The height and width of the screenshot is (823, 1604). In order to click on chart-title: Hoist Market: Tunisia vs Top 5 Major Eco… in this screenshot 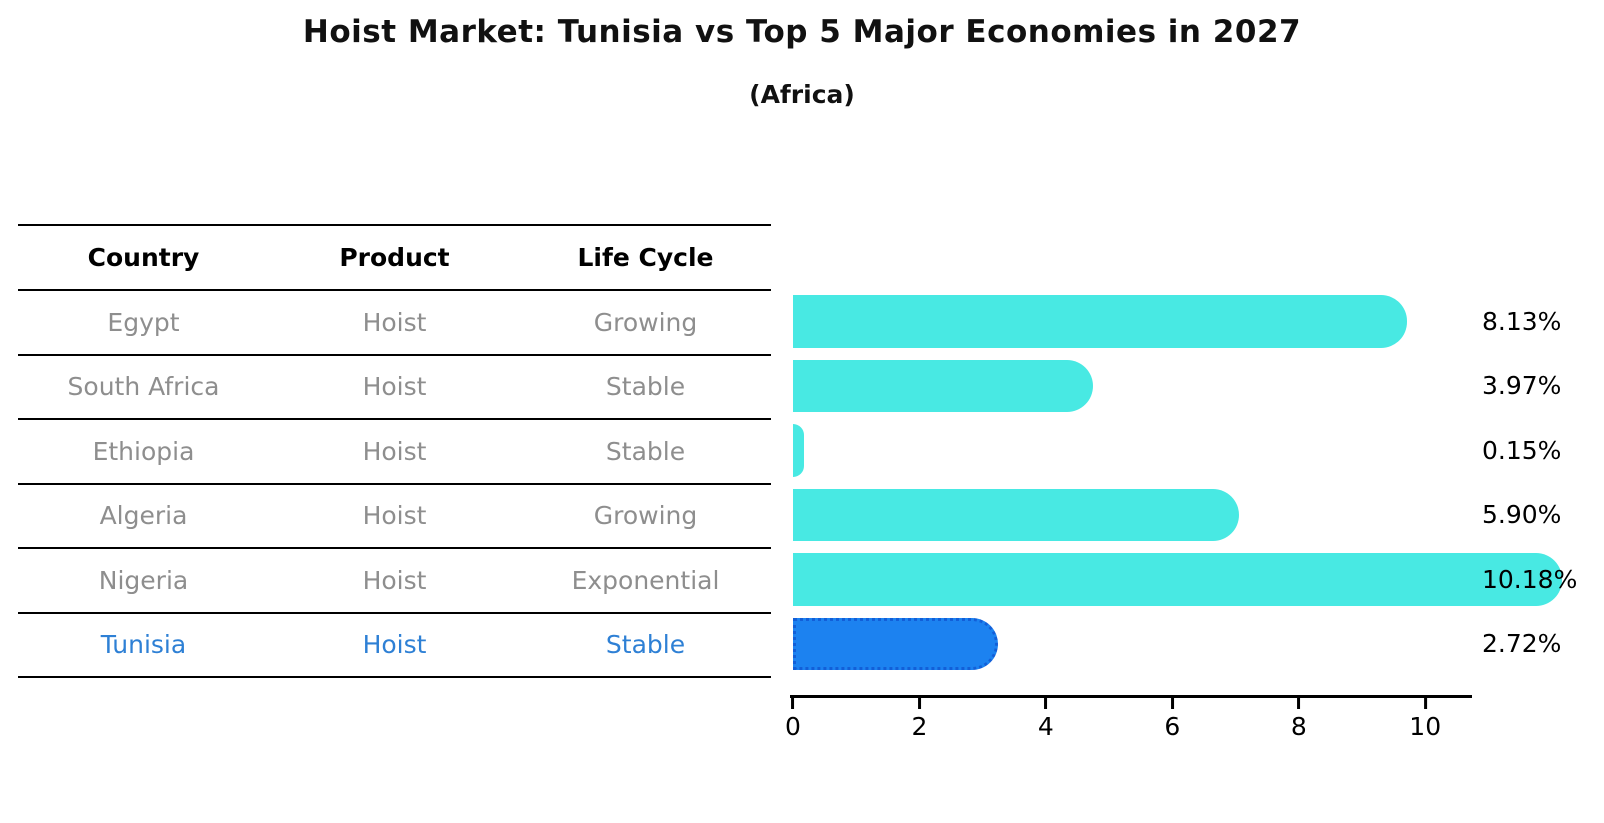, I will do `click(802, 32)`.